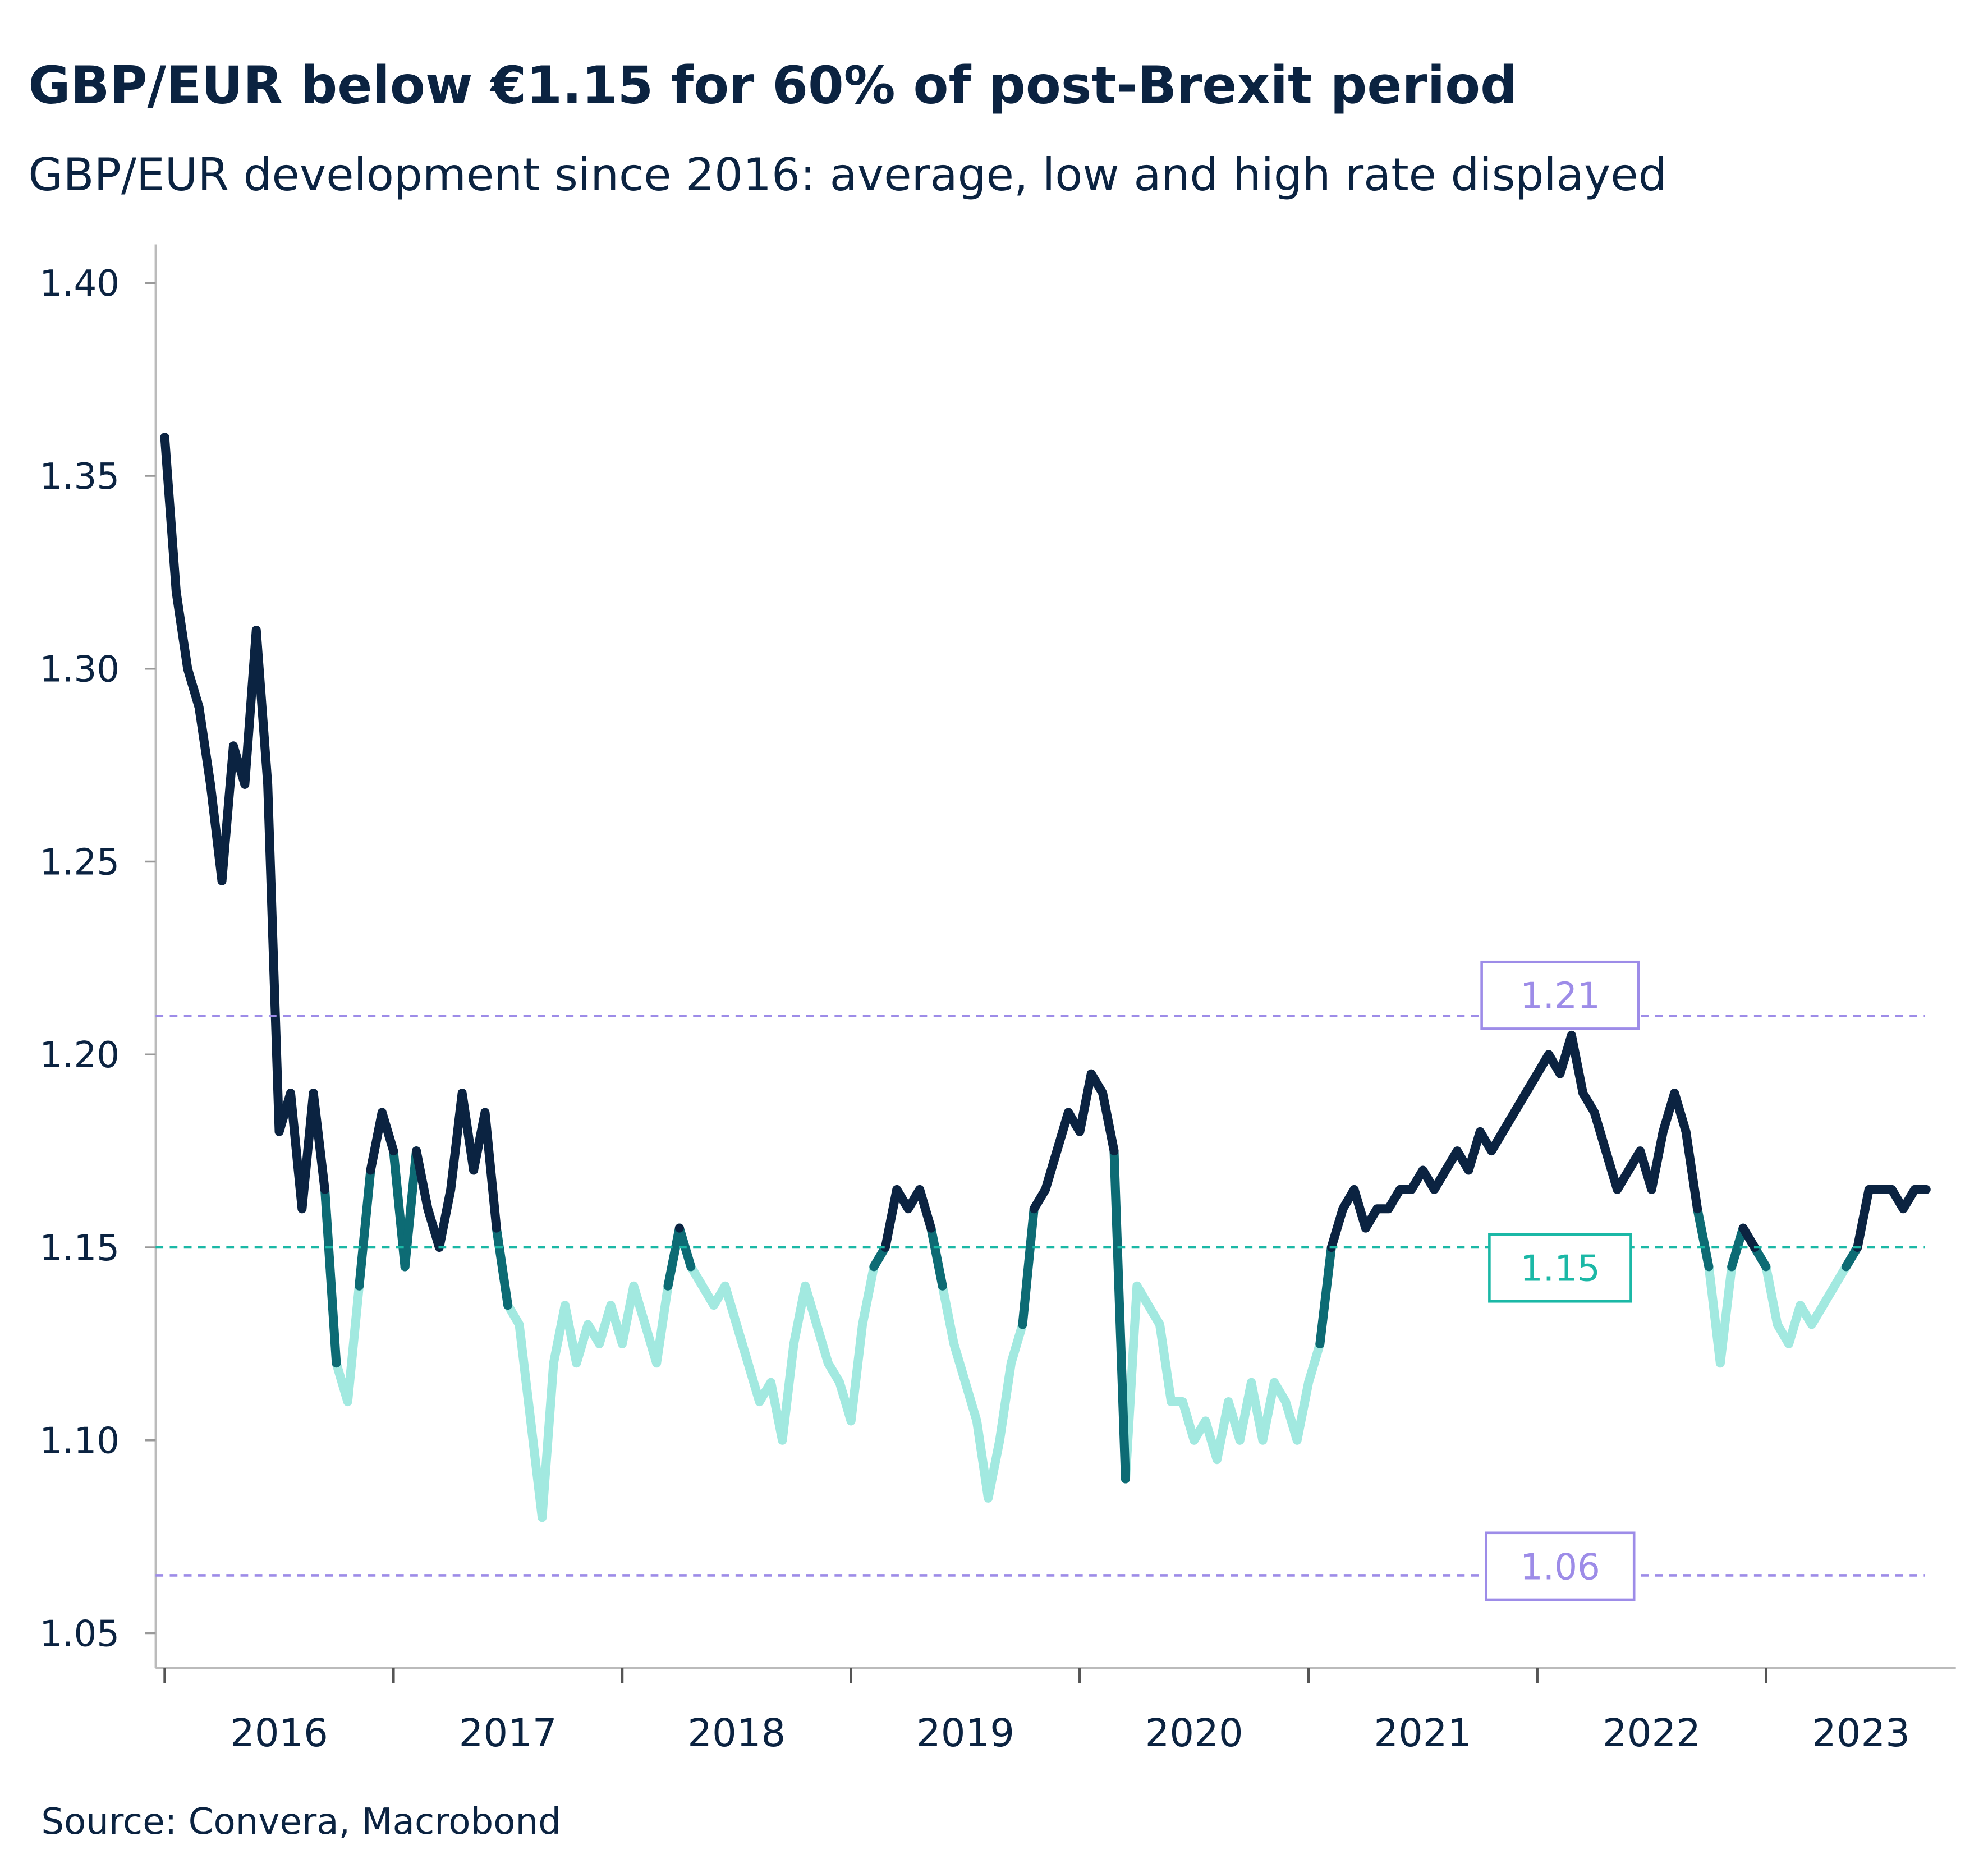  What do you see at coordinates (679, 1228) in the screenshot?
I see `line-point` at bounding box center [679, 1228].